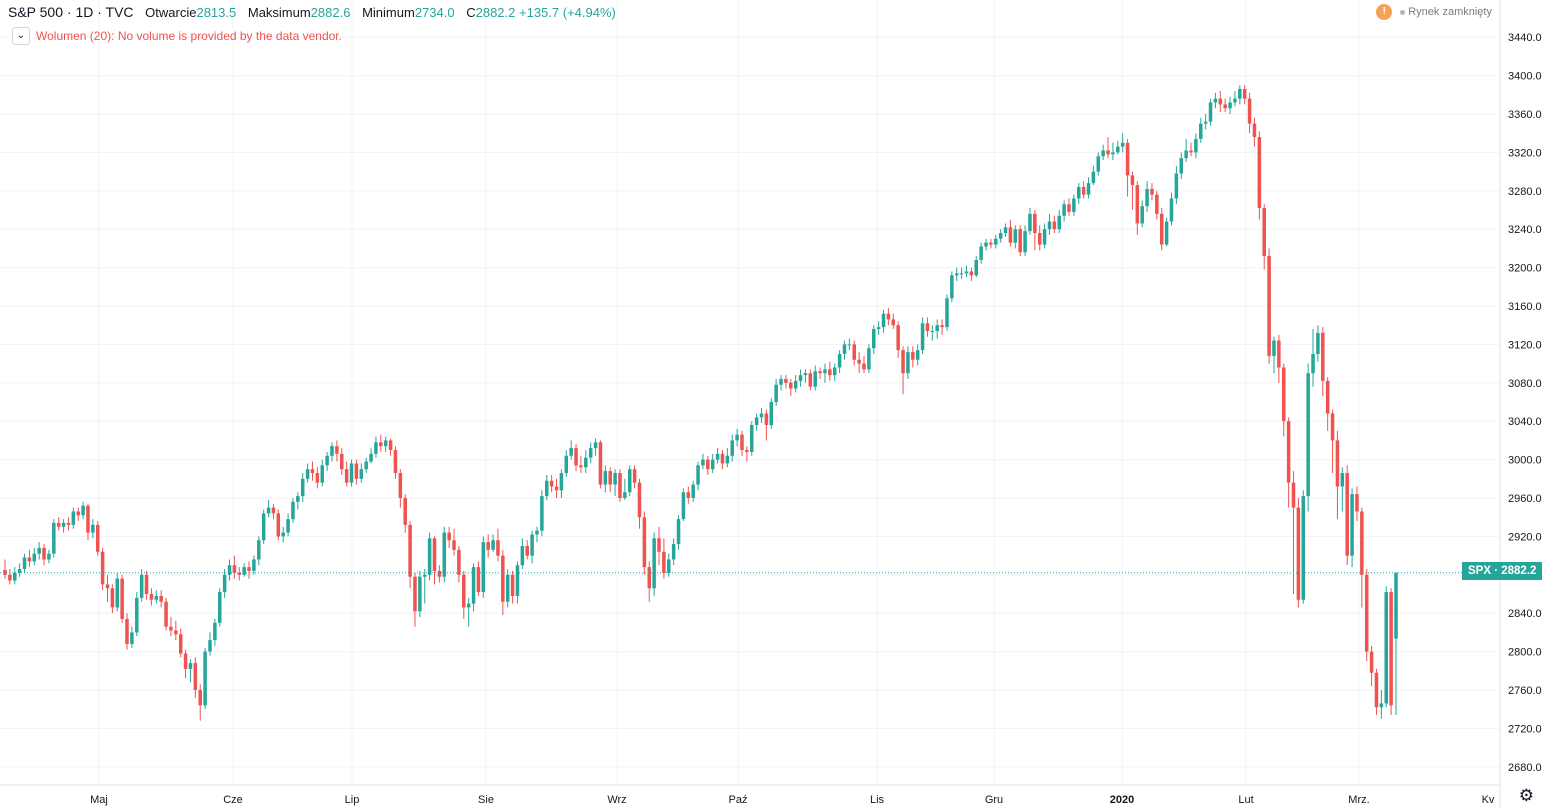 This screenshot has height=809, width=1548. I want to click on time-axis: Maj Cze Lip Sie Wrz Paź Lis Gru 2020 Lut Mrz. Kv, so click(792, 800).